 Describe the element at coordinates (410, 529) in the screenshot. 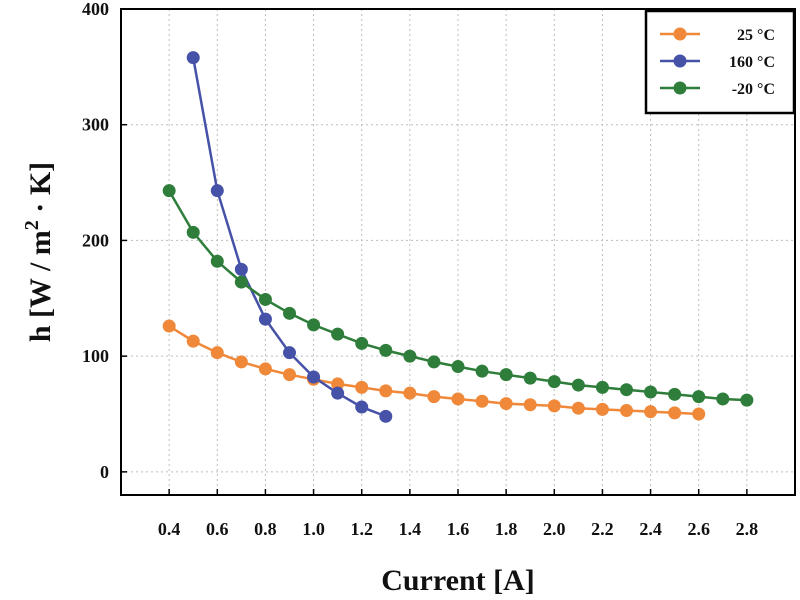

I see `x-tick-label: 1.4` at that location.